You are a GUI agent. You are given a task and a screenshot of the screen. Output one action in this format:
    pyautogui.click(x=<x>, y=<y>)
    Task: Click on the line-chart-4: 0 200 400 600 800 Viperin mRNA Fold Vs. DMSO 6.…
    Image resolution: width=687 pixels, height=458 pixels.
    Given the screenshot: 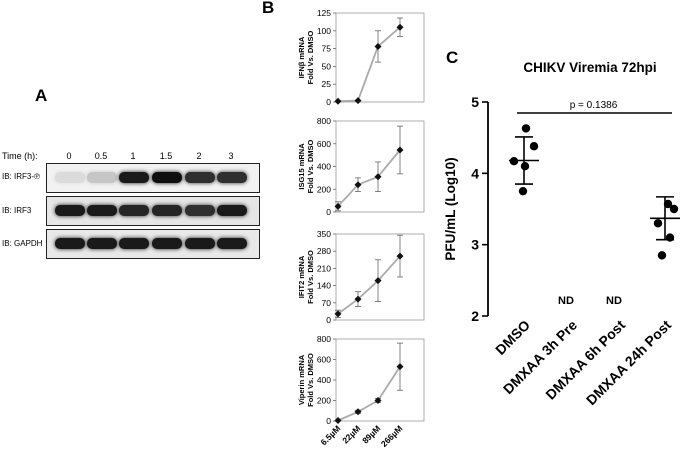 What is the action you would take?
    pyautogui.click(x=361, y=391)
    